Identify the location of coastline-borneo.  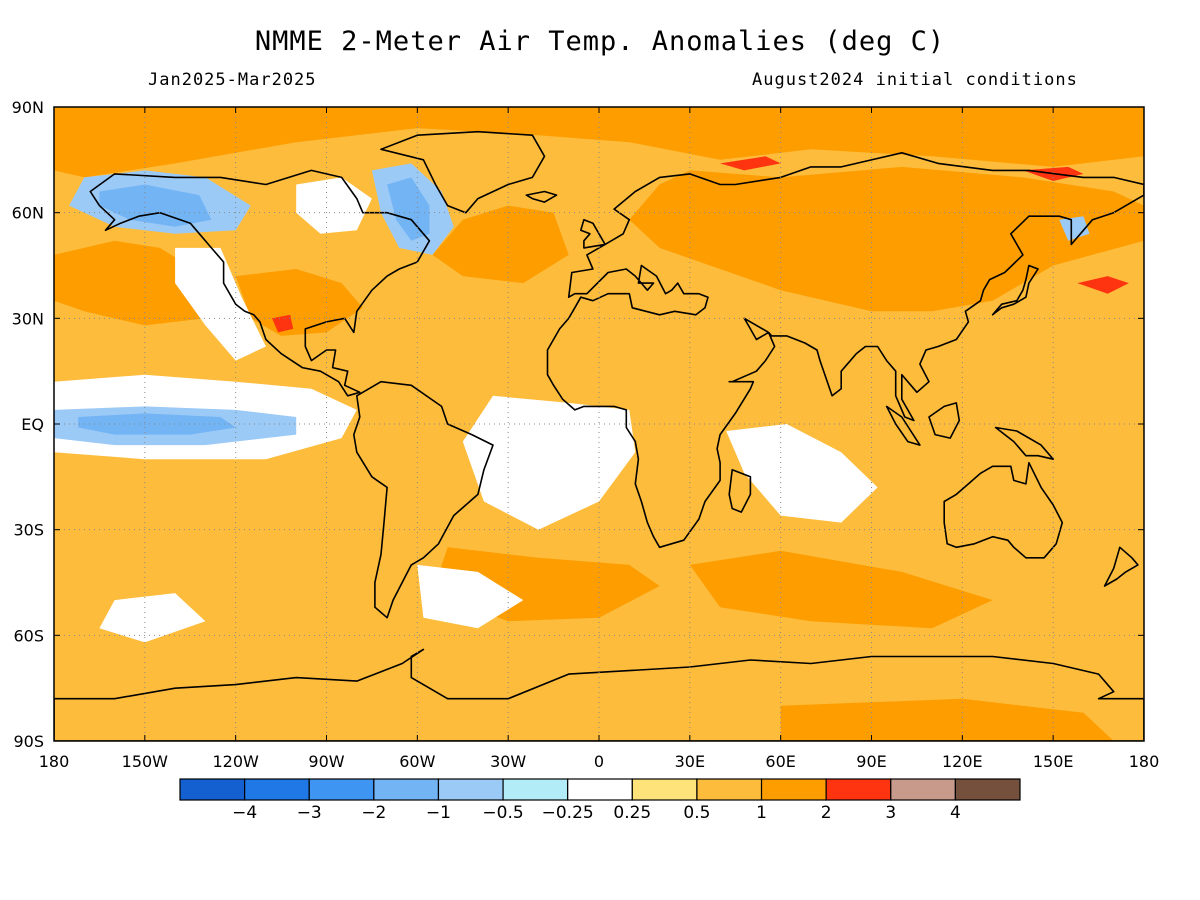
(944, 420).